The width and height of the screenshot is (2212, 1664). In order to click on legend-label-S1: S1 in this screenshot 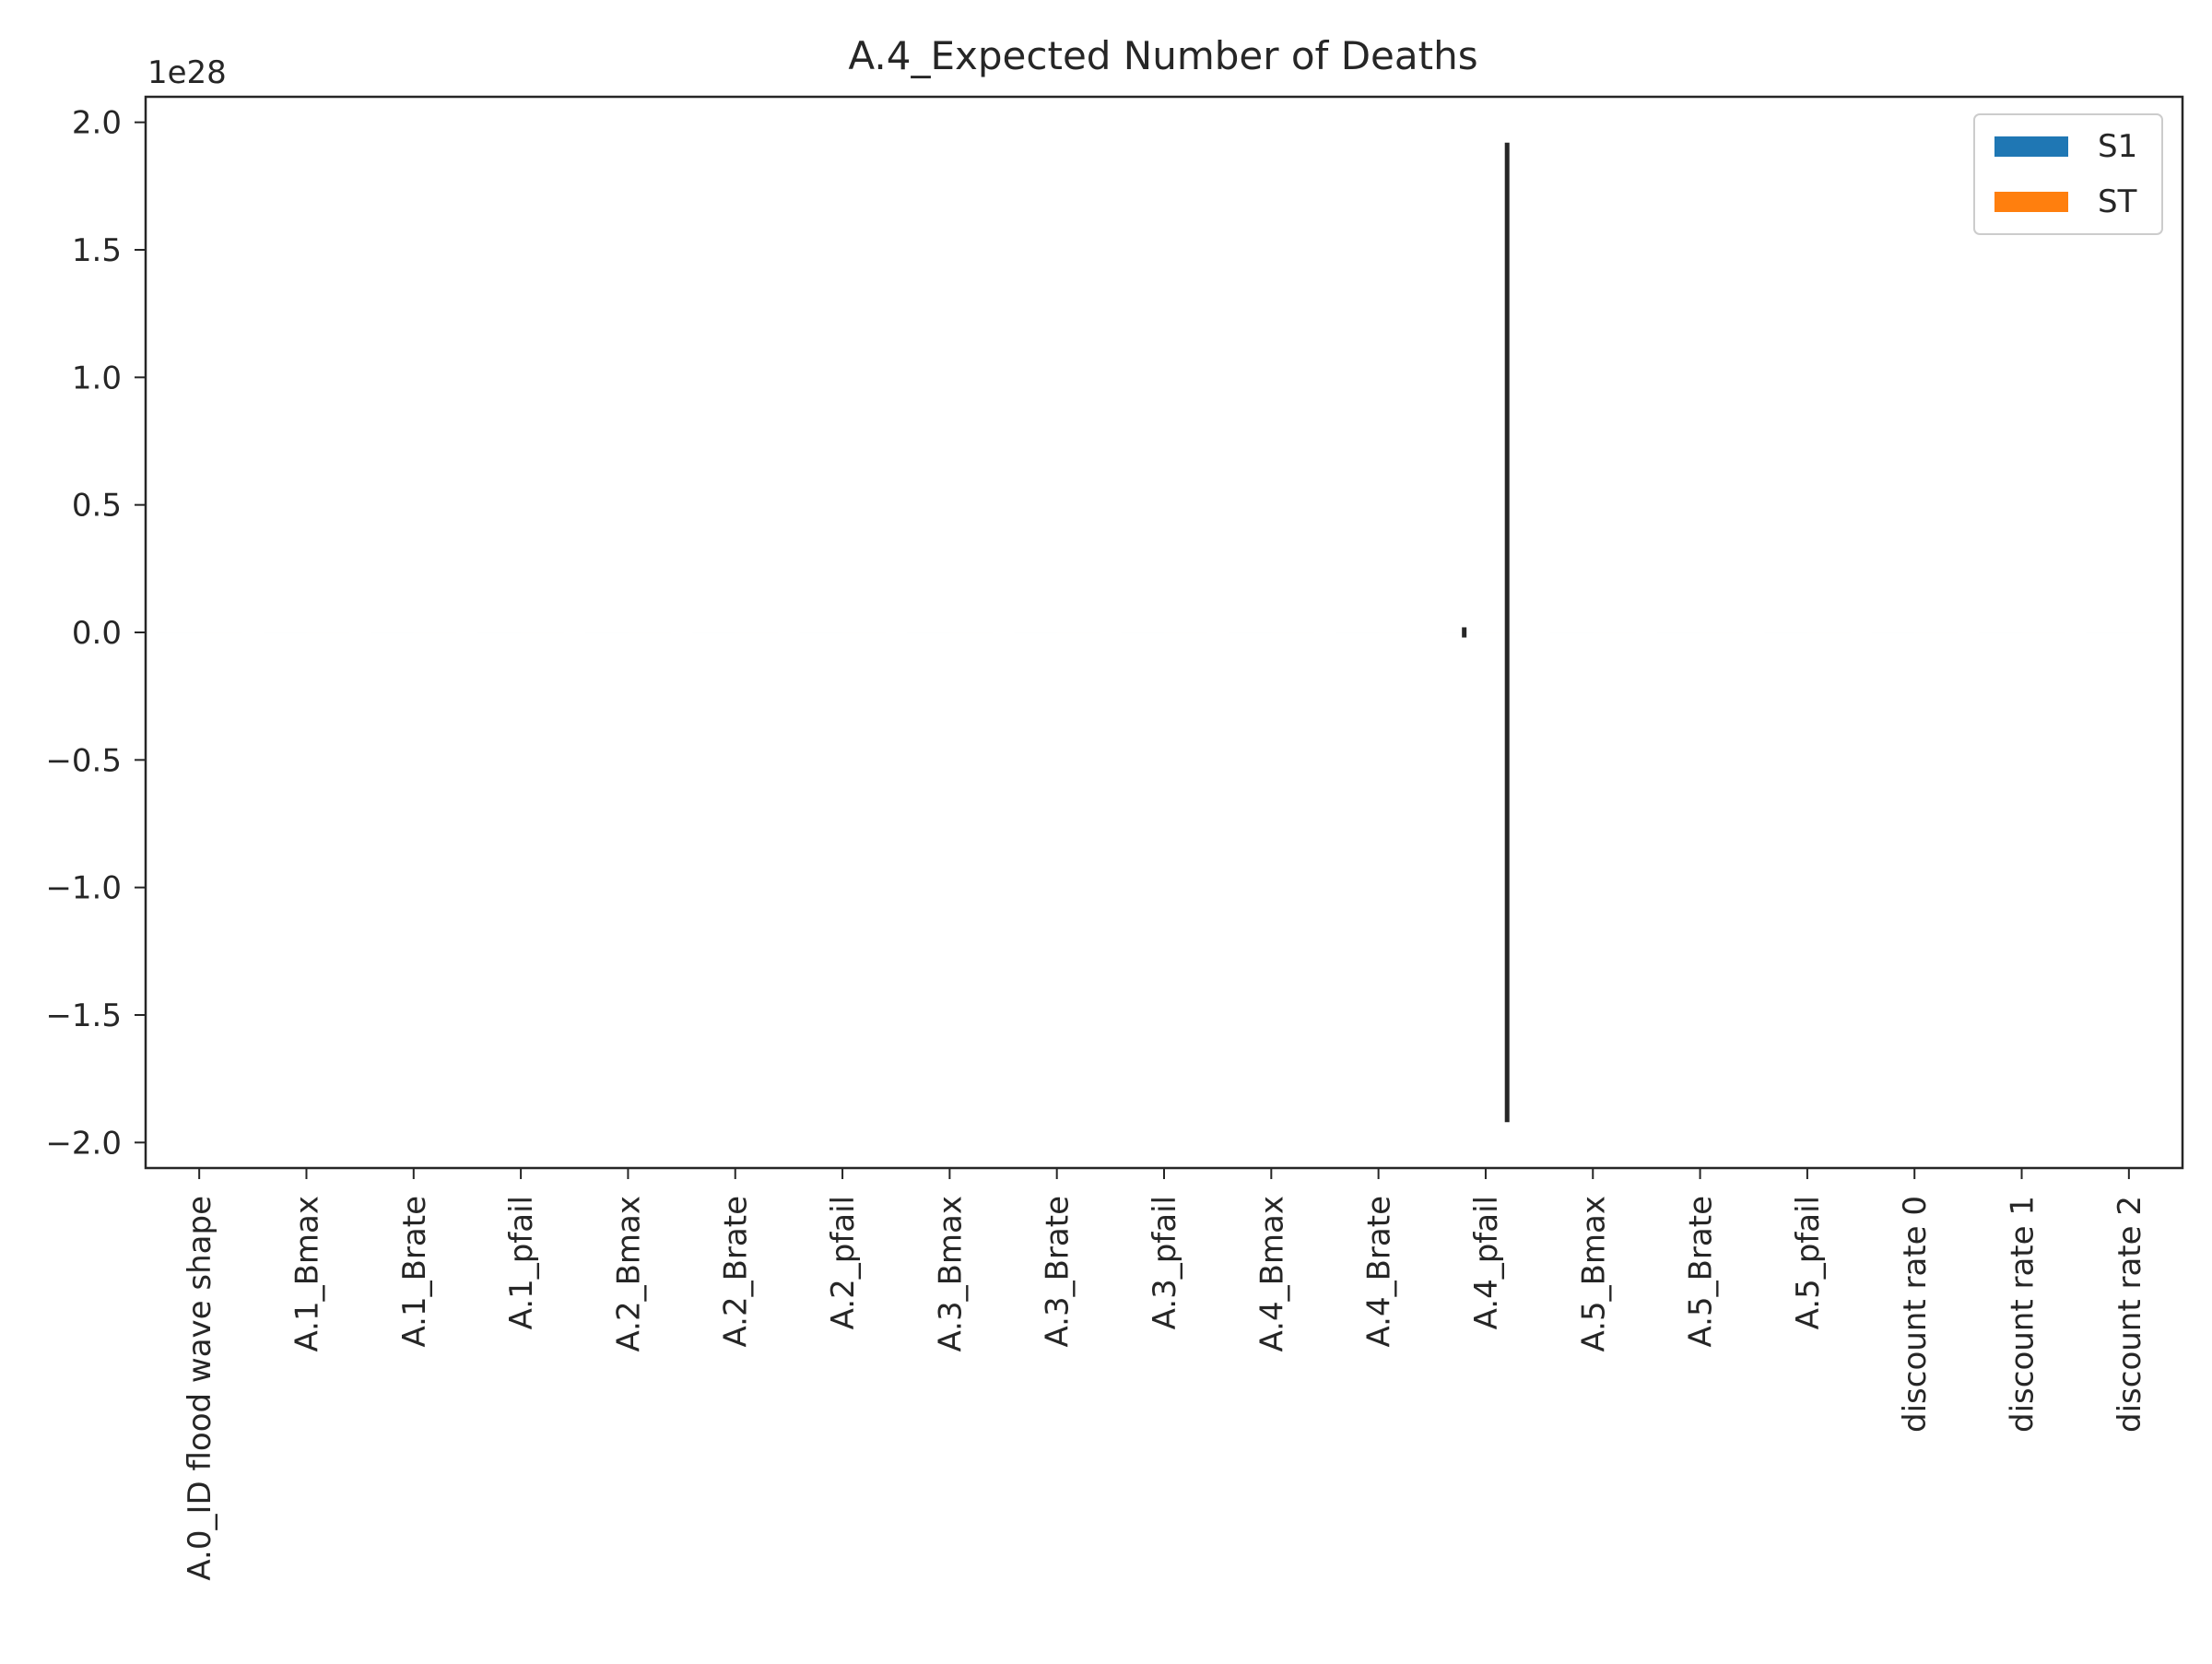, I will do `click(2117, 146)`.